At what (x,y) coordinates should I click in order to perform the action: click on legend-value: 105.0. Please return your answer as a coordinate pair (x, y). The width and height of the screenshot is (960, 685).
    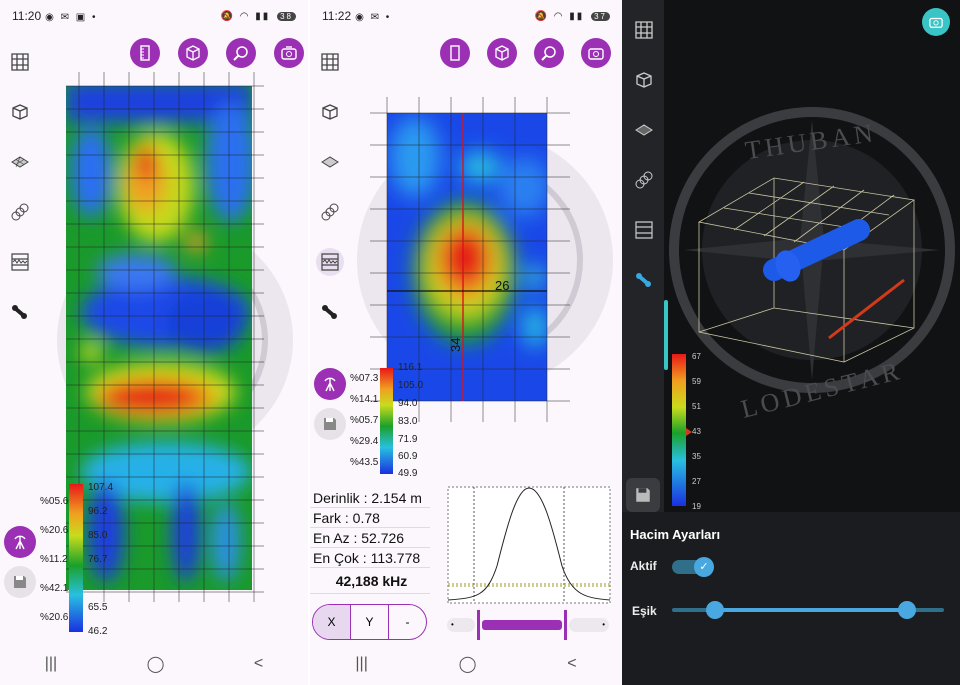
    Looking at the image, I should click on (411, 385).